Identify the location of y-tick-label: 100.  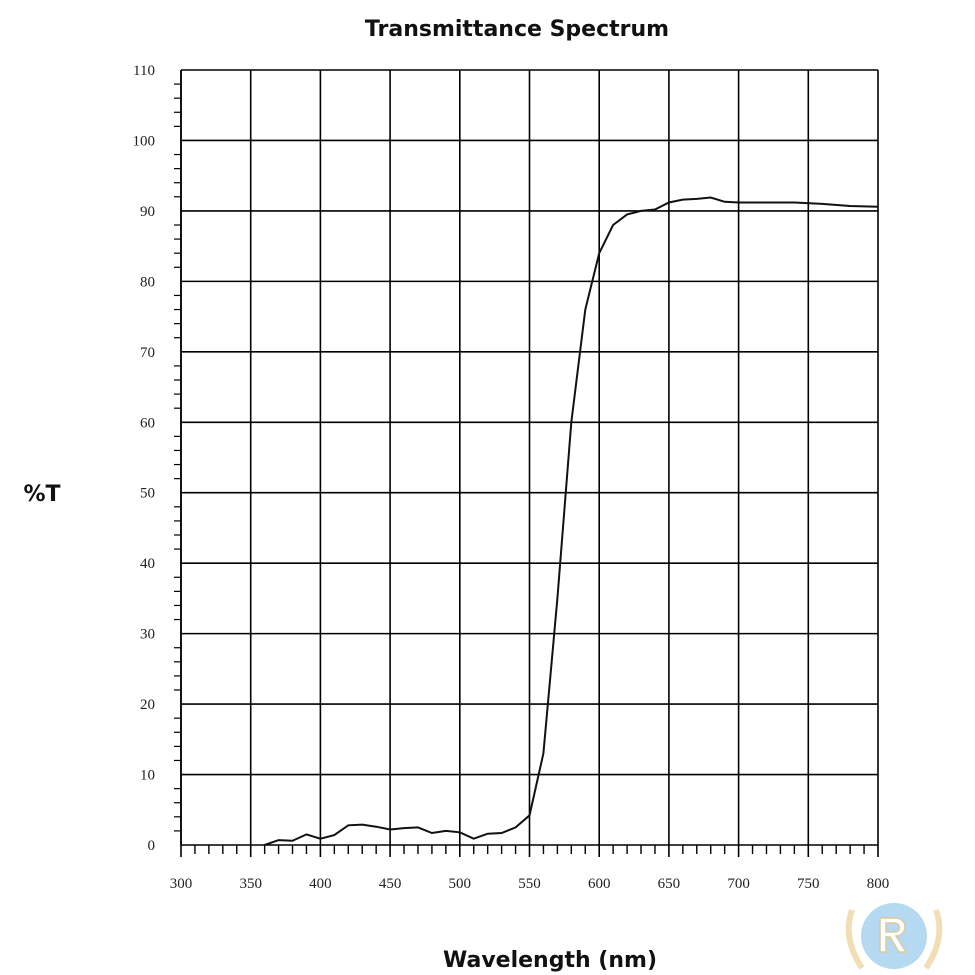
(144, 141).